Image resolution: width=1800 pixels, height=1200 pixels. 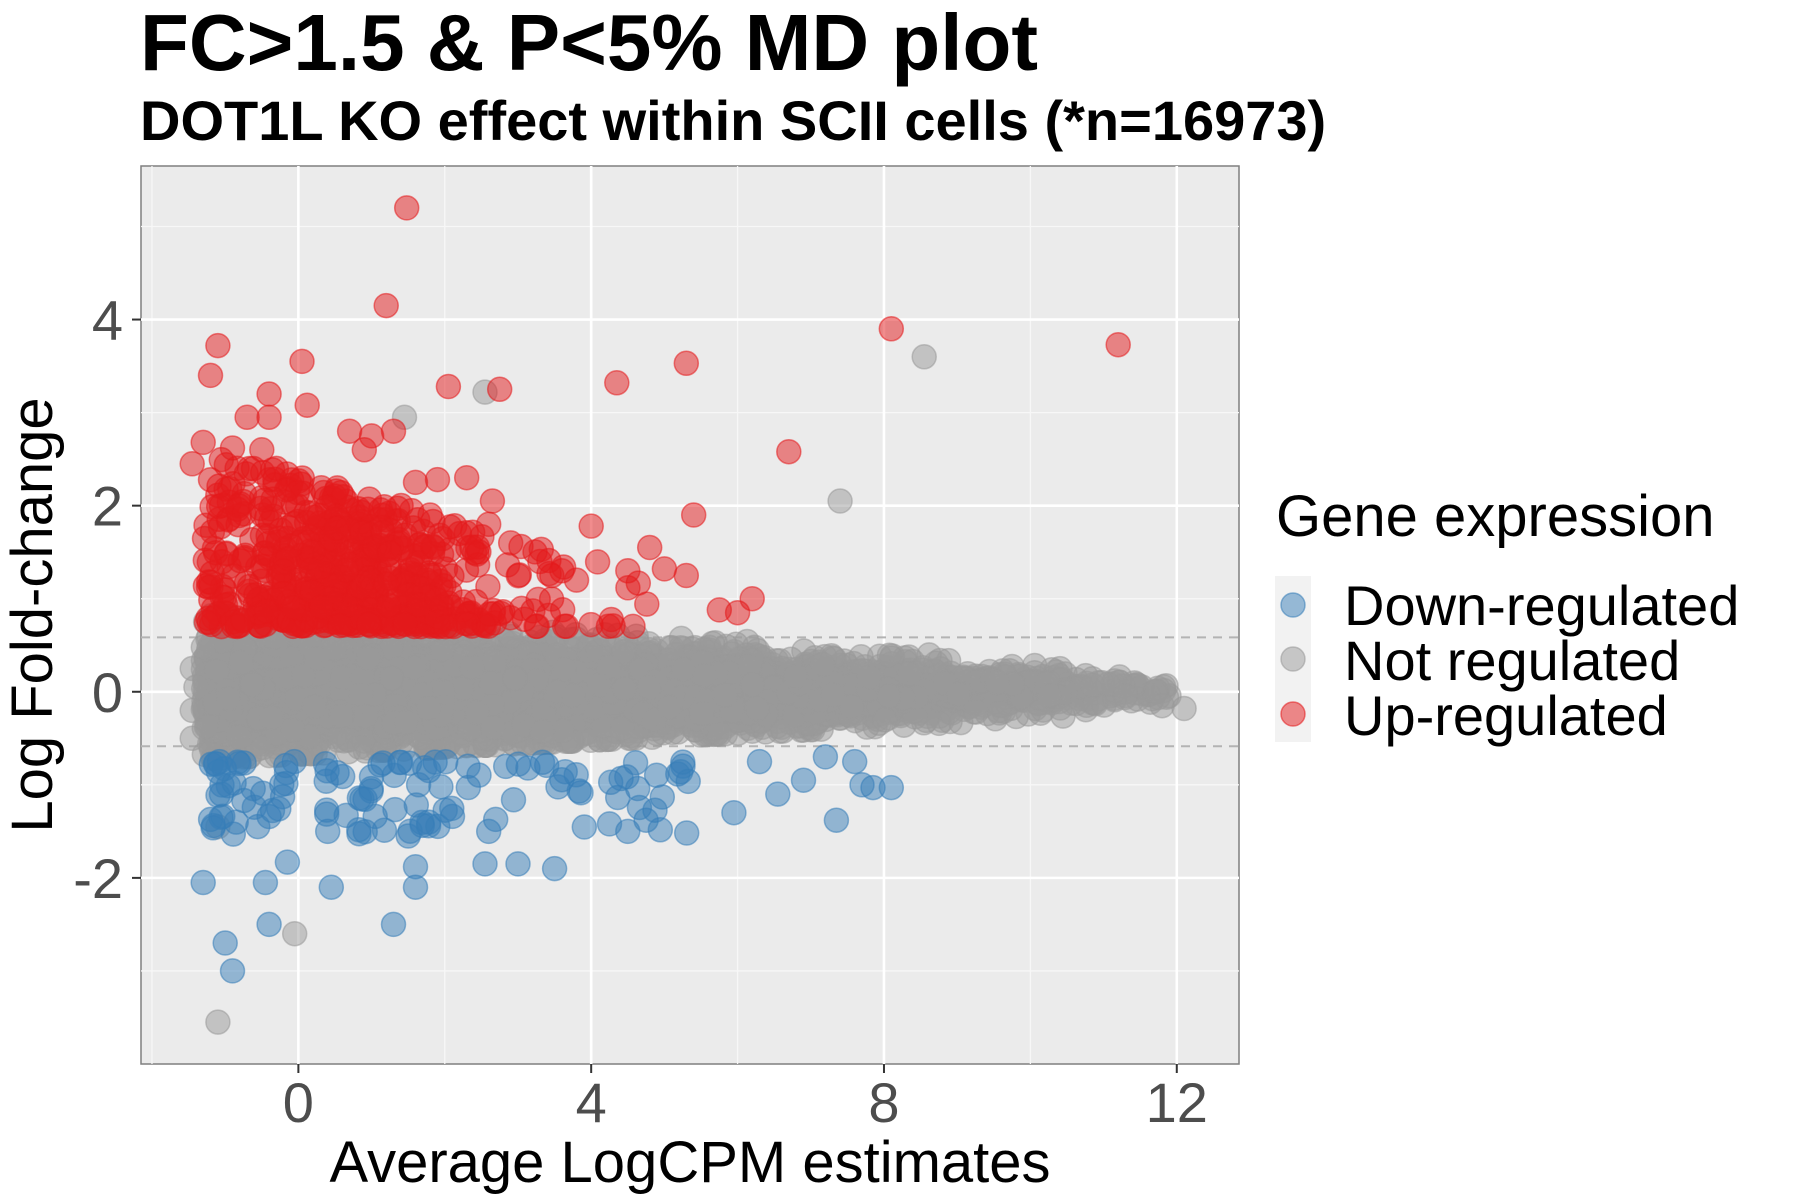 I want to click on chart-title: FC>1.5 & P<5% MD plot, so click(x=589, y=43).